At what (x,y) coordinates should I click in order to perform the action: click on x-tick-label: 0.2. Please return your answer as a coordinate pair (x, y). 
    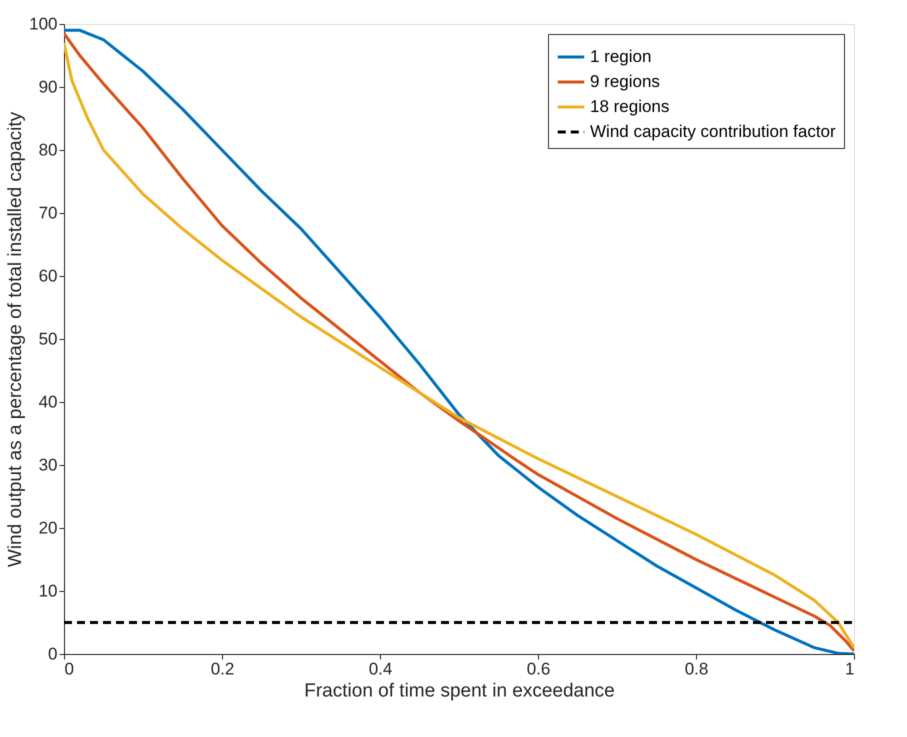
    Looking at the image, I should click on (222, 669).